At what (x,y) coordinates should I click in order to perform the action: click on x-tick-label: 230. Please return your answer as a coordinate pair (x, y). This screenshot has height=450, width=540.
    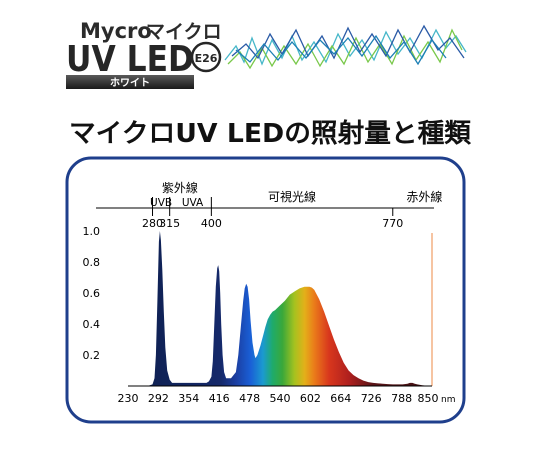
    Looking at the image, I should click on (128, 398).